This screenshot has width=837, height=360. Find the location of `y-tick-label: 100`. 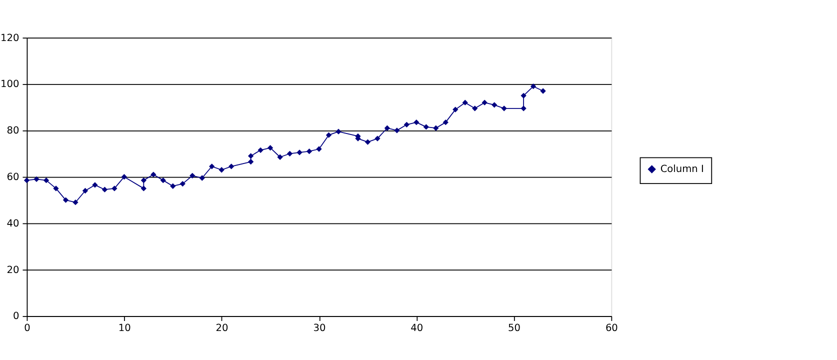

y-tick-label: 100 is located at coordinates (10, 84).